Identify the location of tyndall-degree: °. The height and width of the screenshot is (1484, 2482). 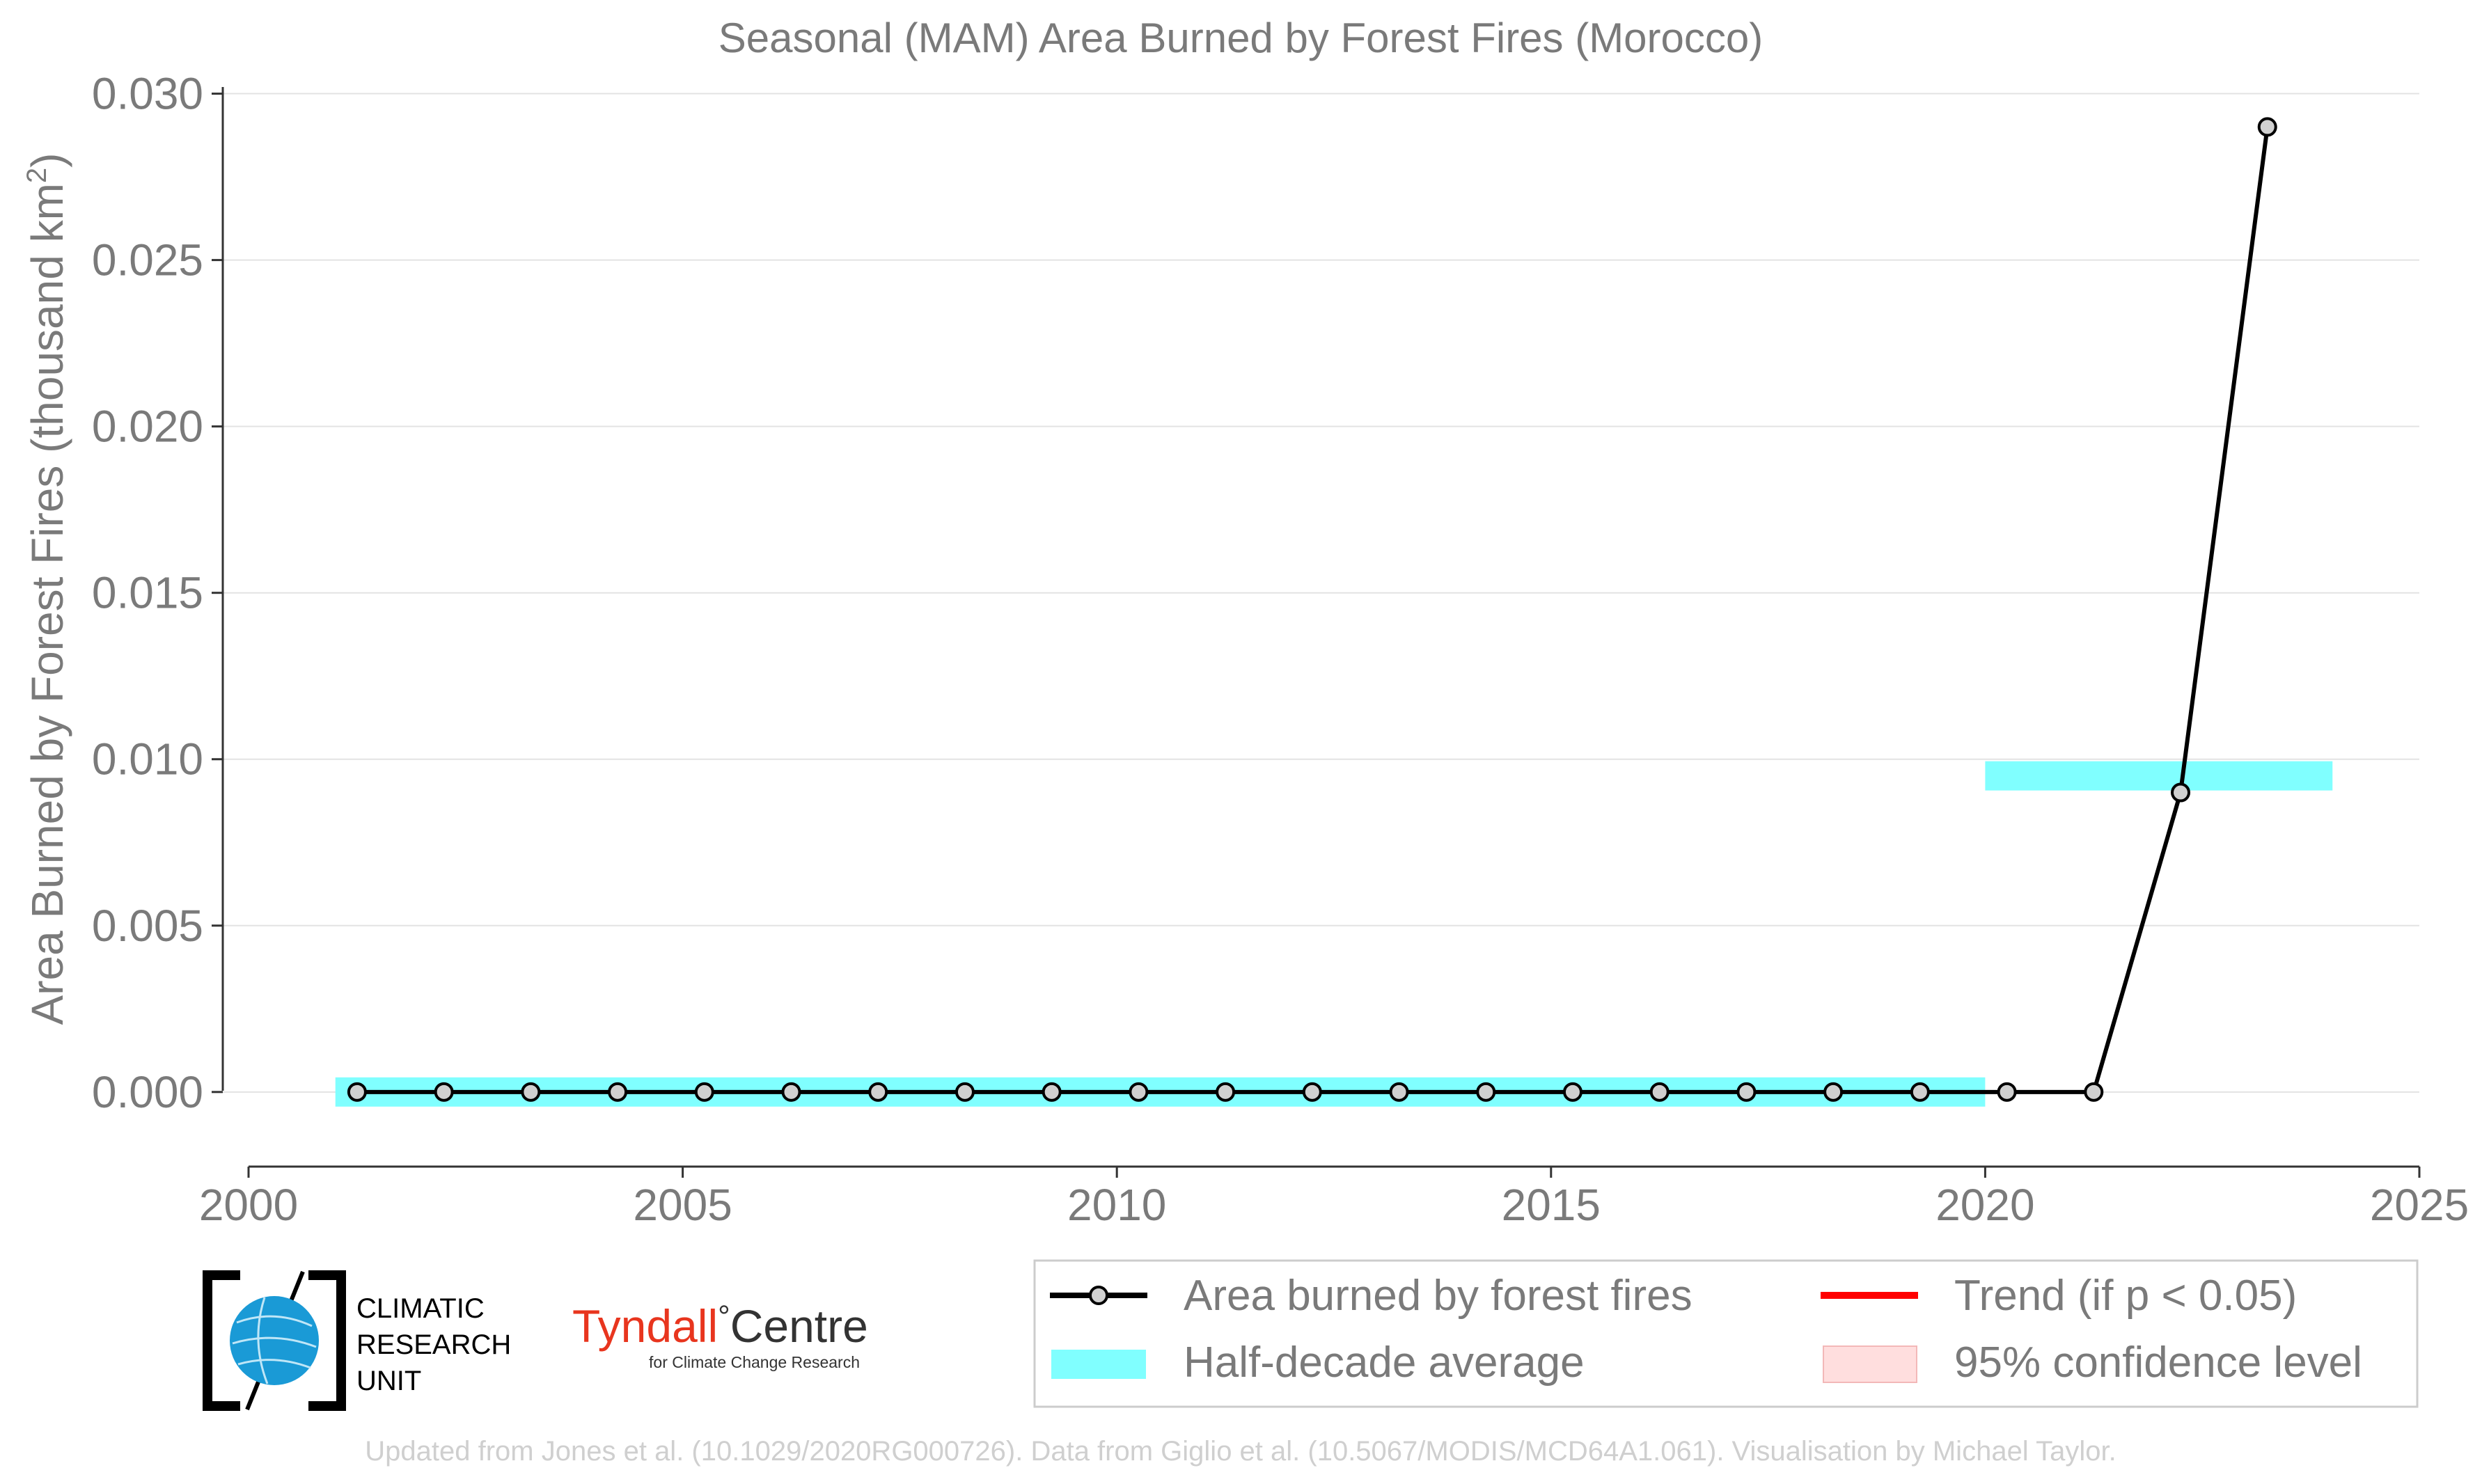
(724, 1317).